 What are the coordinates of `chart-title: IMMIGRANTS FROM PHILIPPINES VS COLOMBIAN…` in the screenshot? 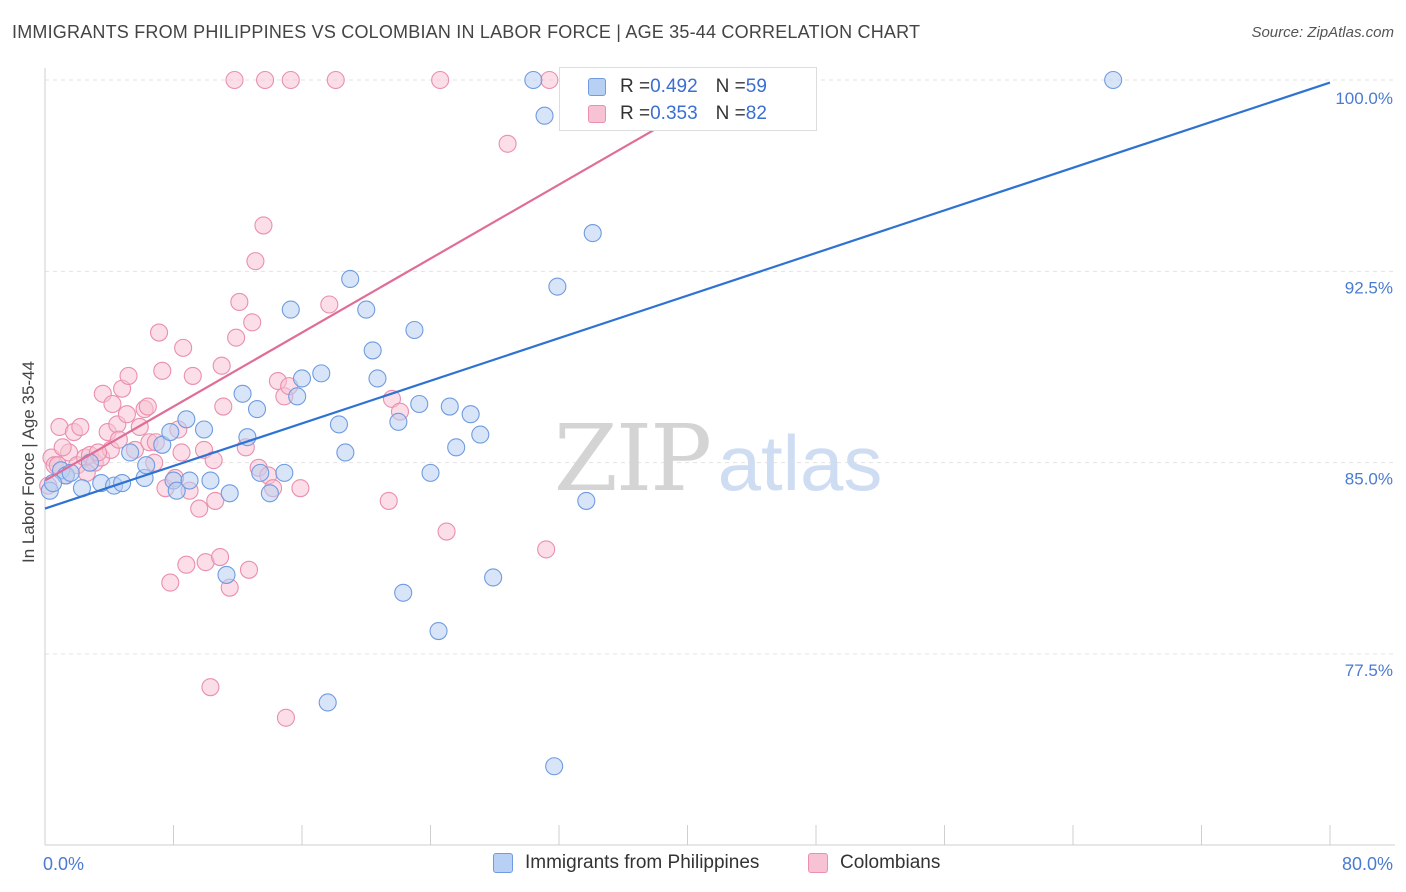 It's located at (466, 32).